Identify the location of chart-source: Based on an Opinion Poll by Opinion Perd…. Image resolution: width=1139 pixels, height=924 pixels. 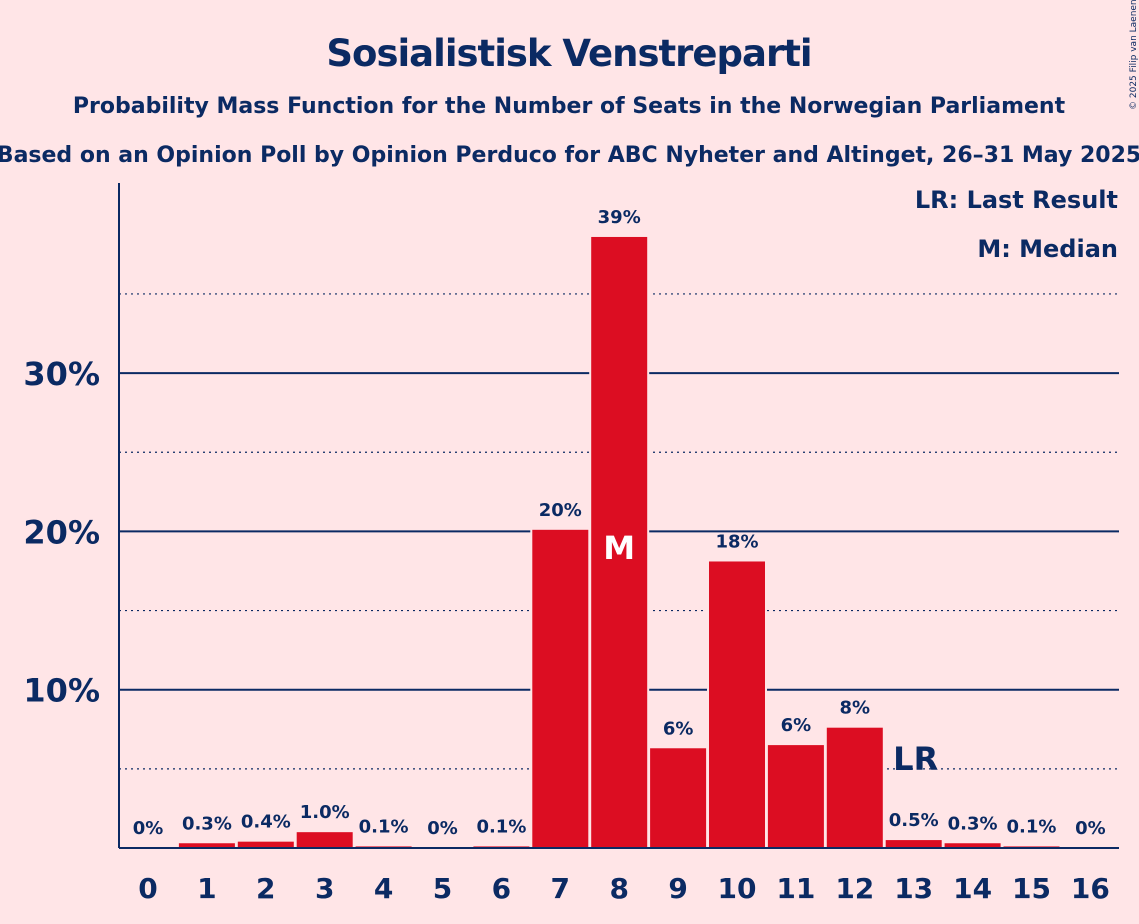
(569, 155).